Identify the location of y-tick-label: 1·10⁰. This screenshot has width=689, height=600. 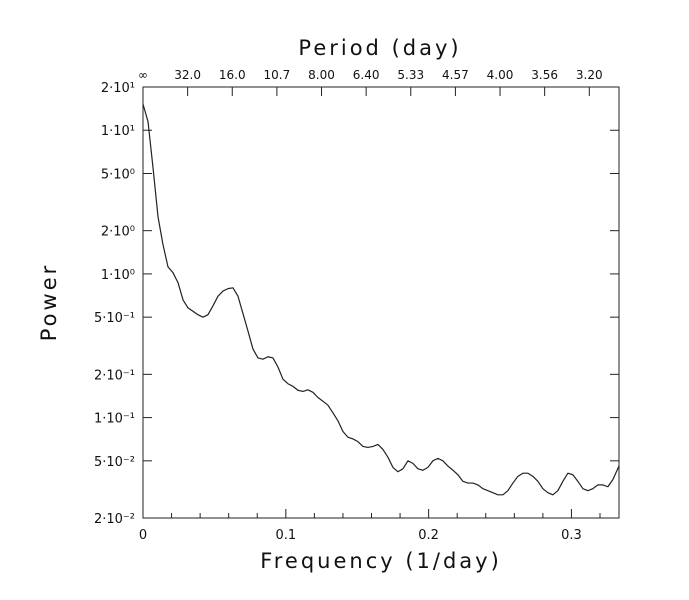
(118, 275).